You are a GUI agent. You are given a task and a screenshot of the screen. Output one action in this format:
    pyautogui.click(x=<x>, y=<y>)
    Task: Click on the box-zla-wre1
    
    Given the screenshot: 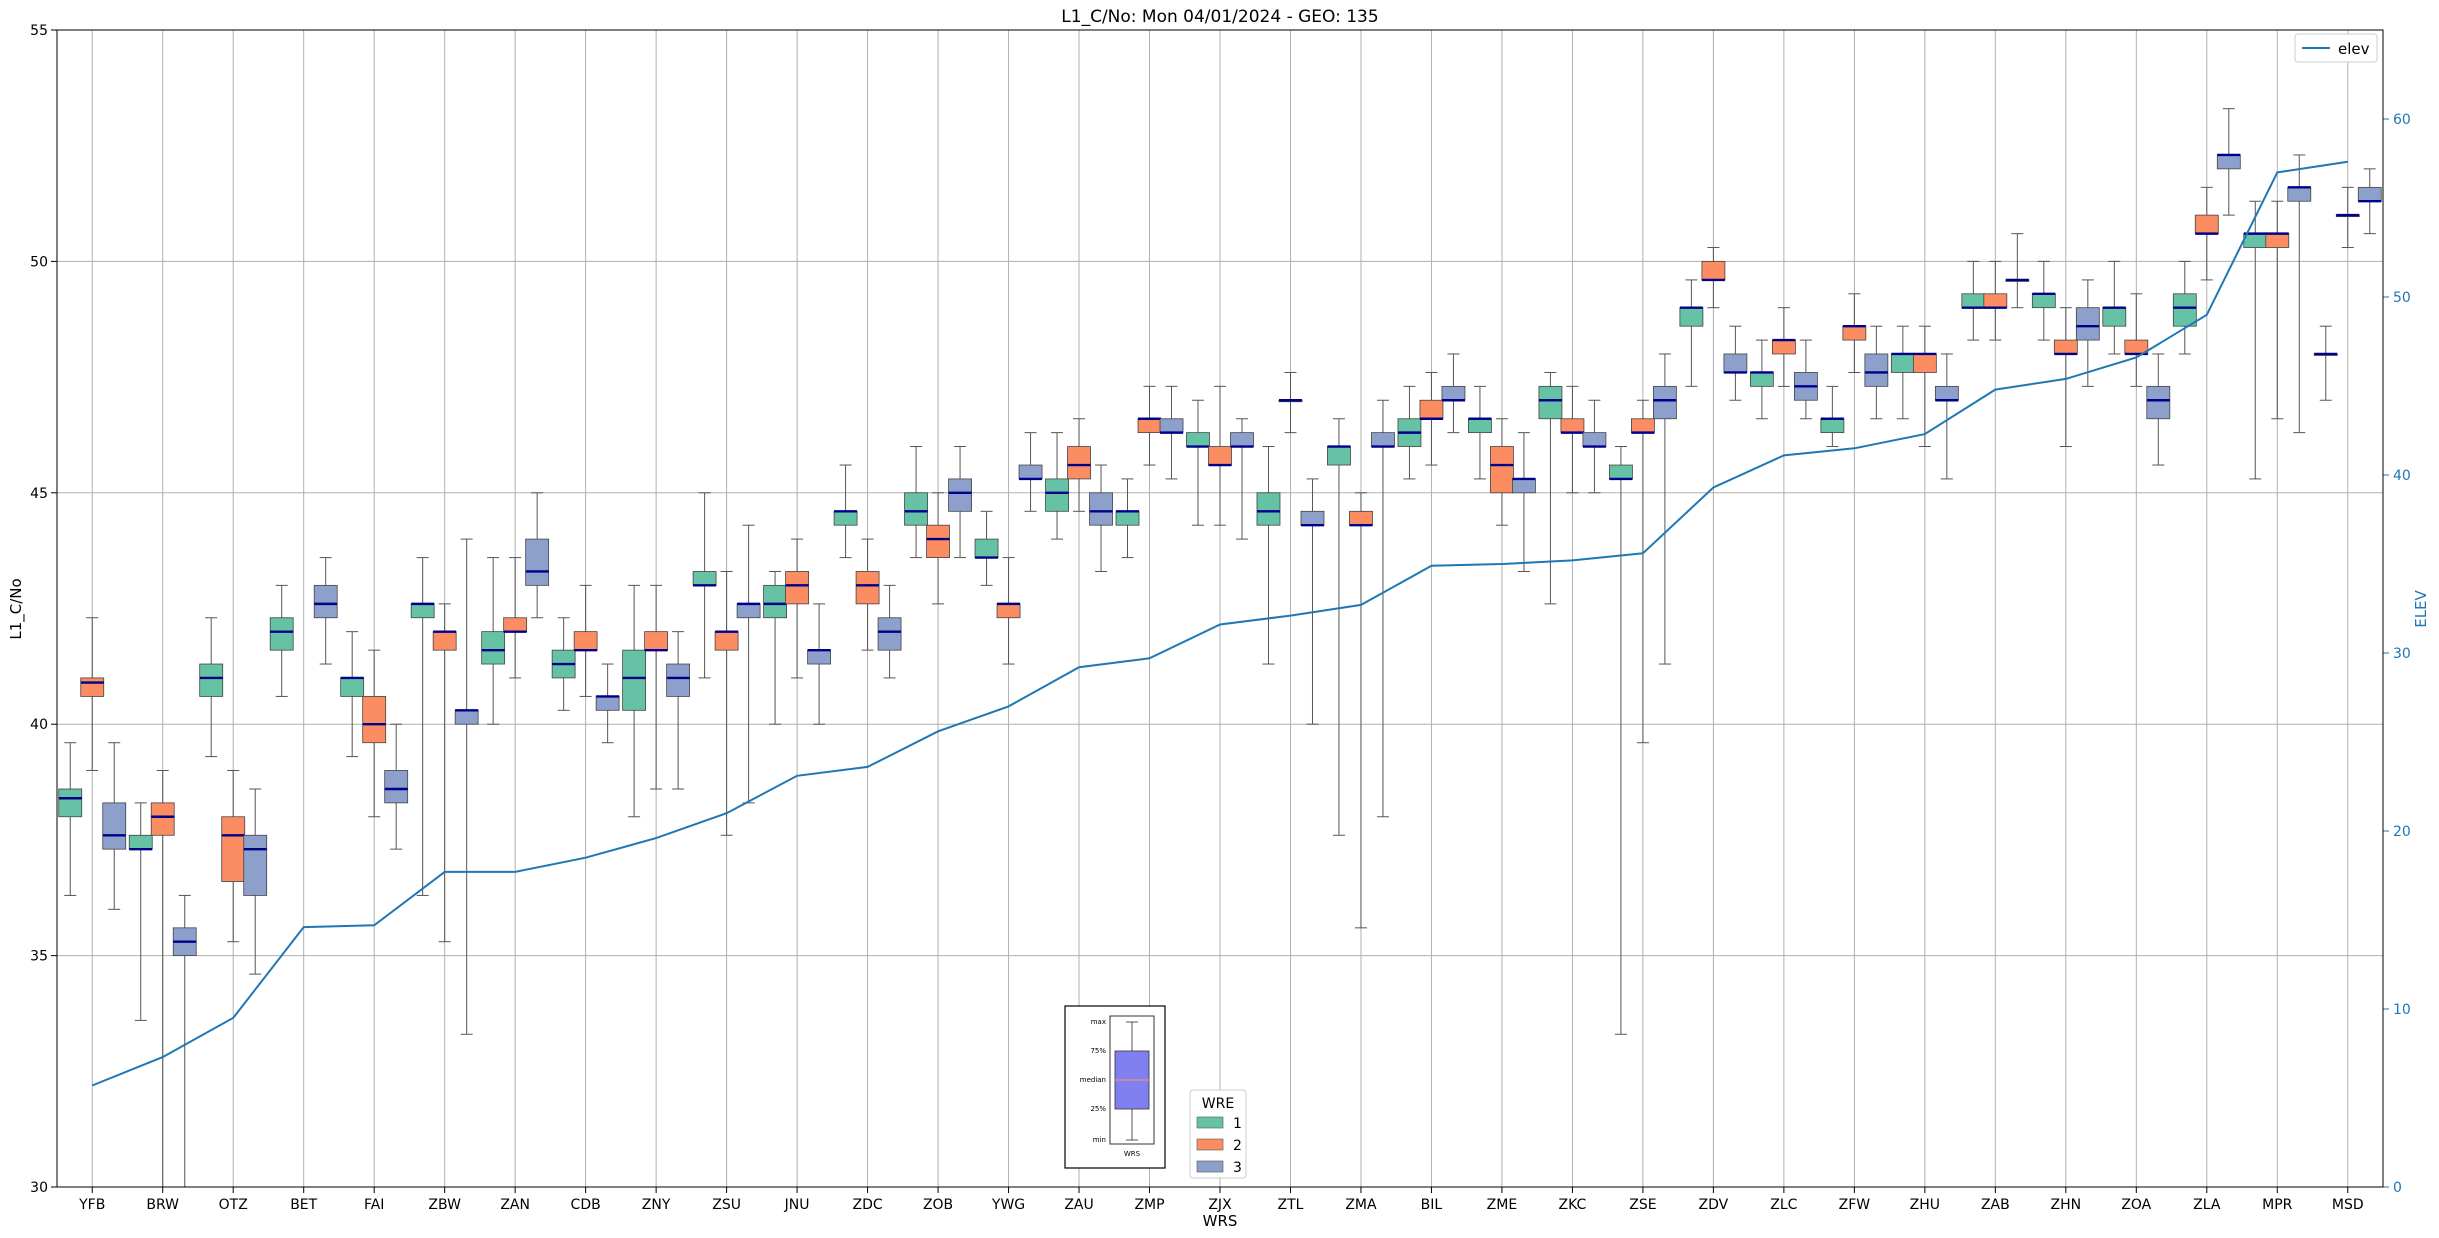 What is the action you would take?
    pyautogui.click(x=2184, y=307)
    